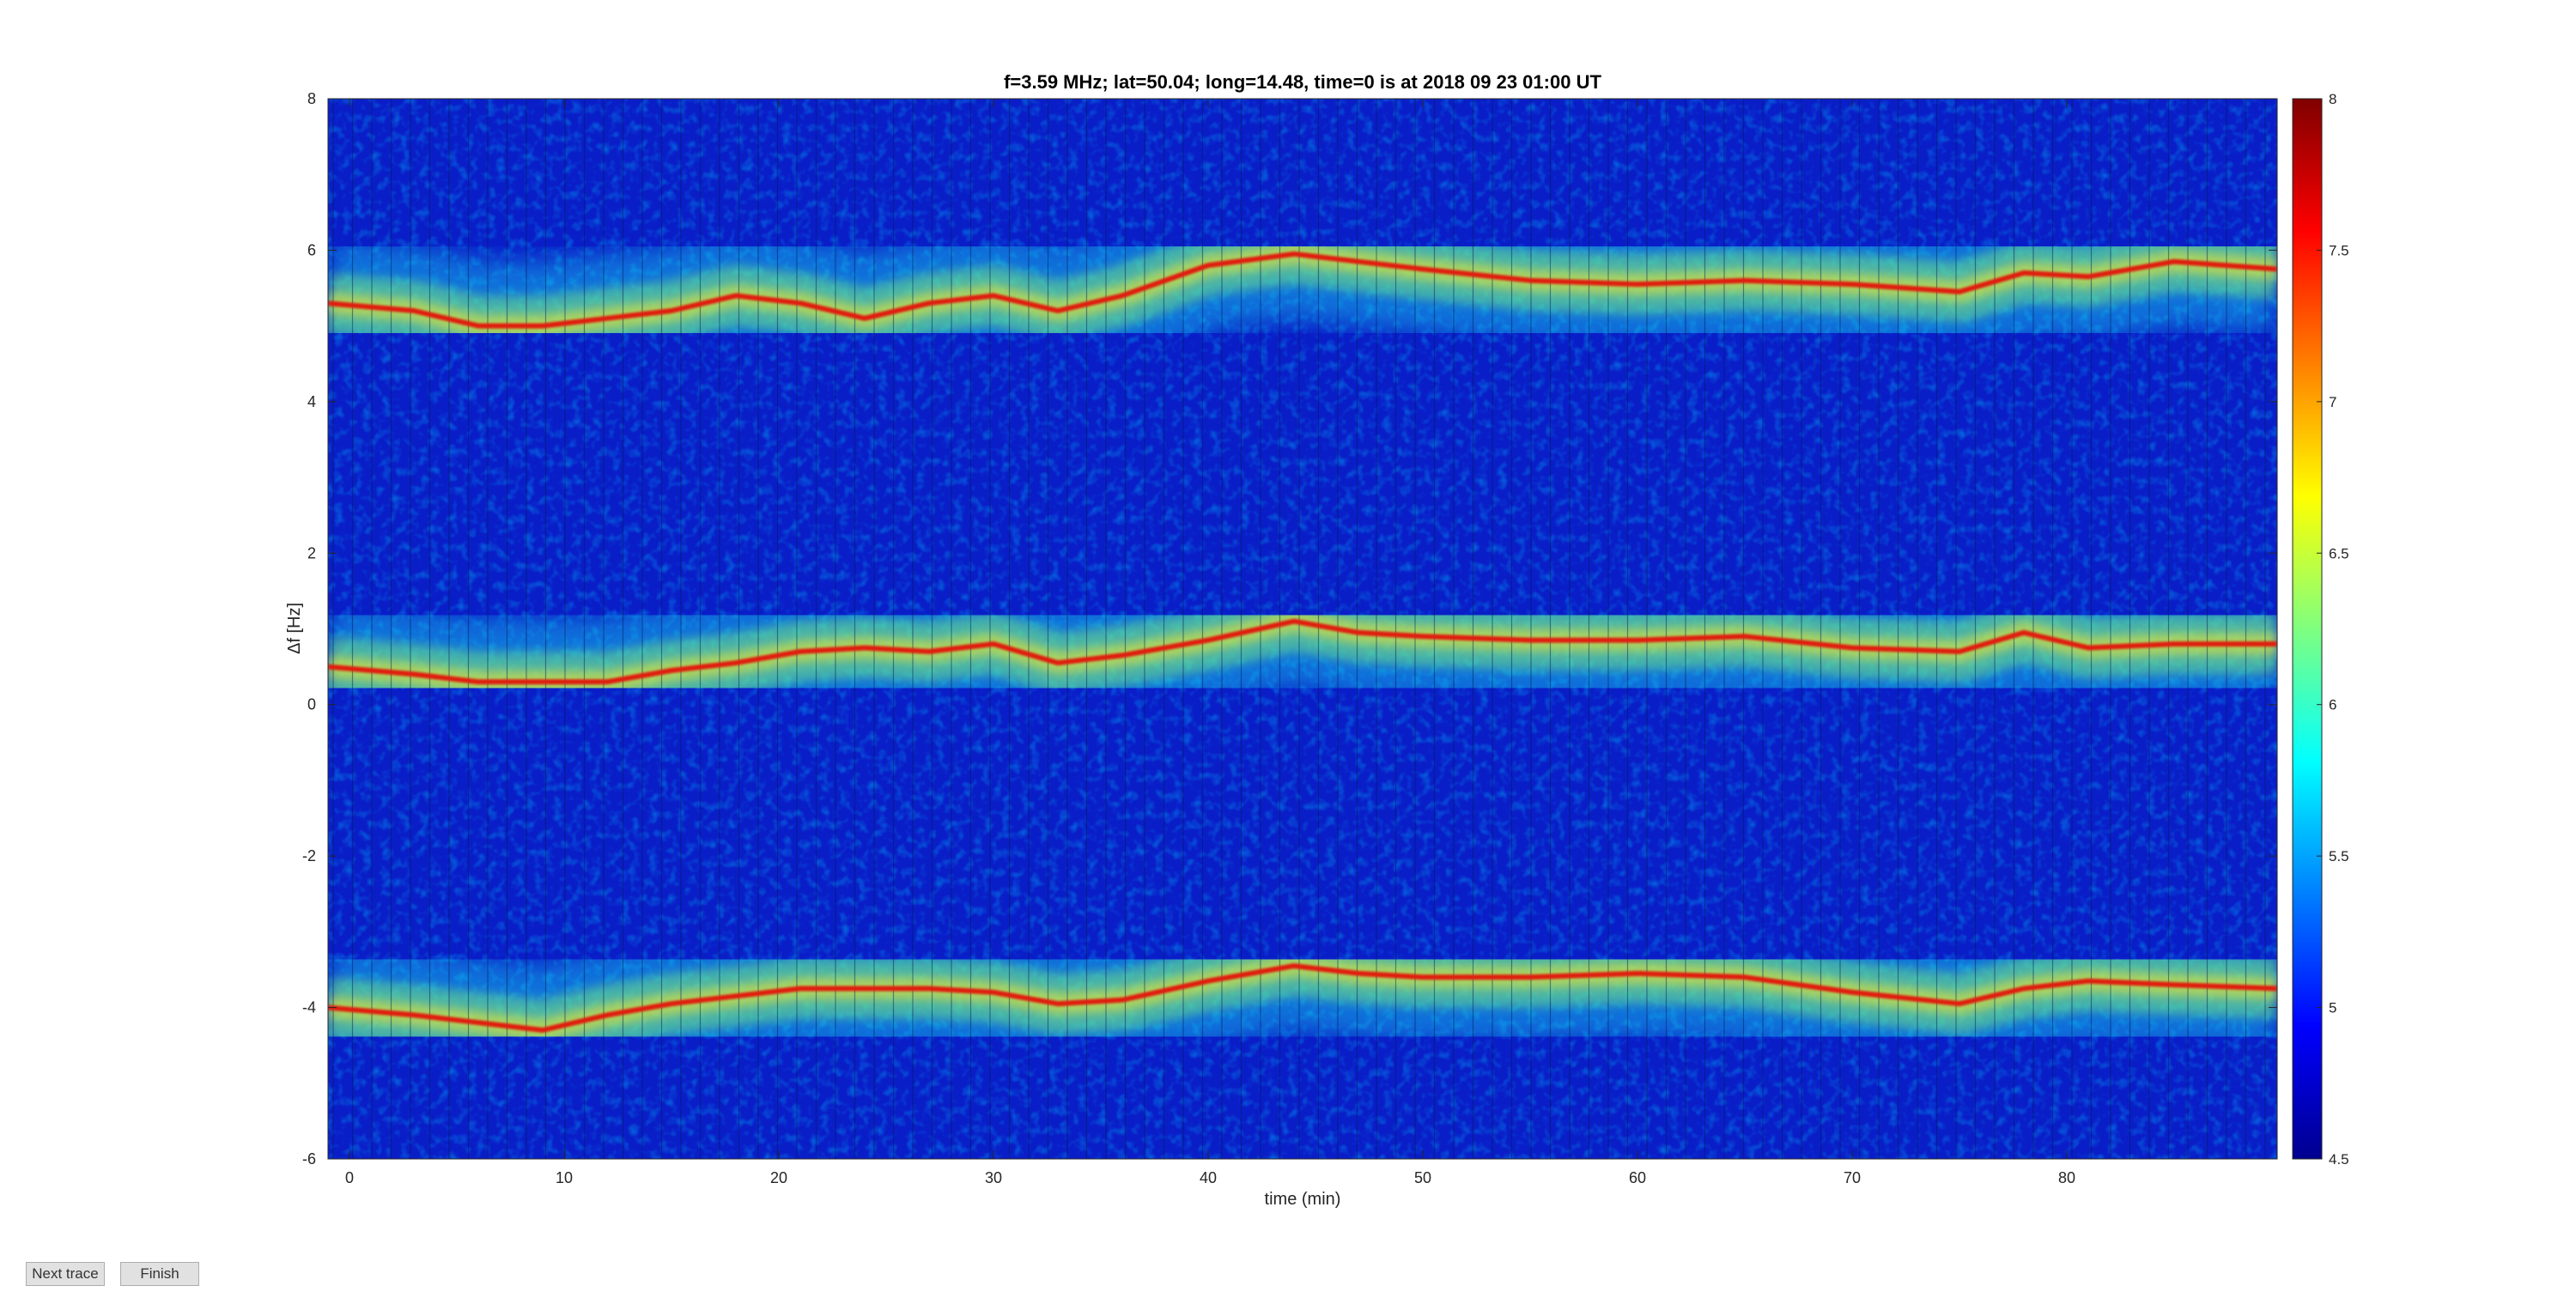 The height and width of the screenshot is (1292, 2576). What do you see at coordinates (309, 1159) in the screenshot?
I see `y-tick-label: -6` at bounding box center [309, 1159].